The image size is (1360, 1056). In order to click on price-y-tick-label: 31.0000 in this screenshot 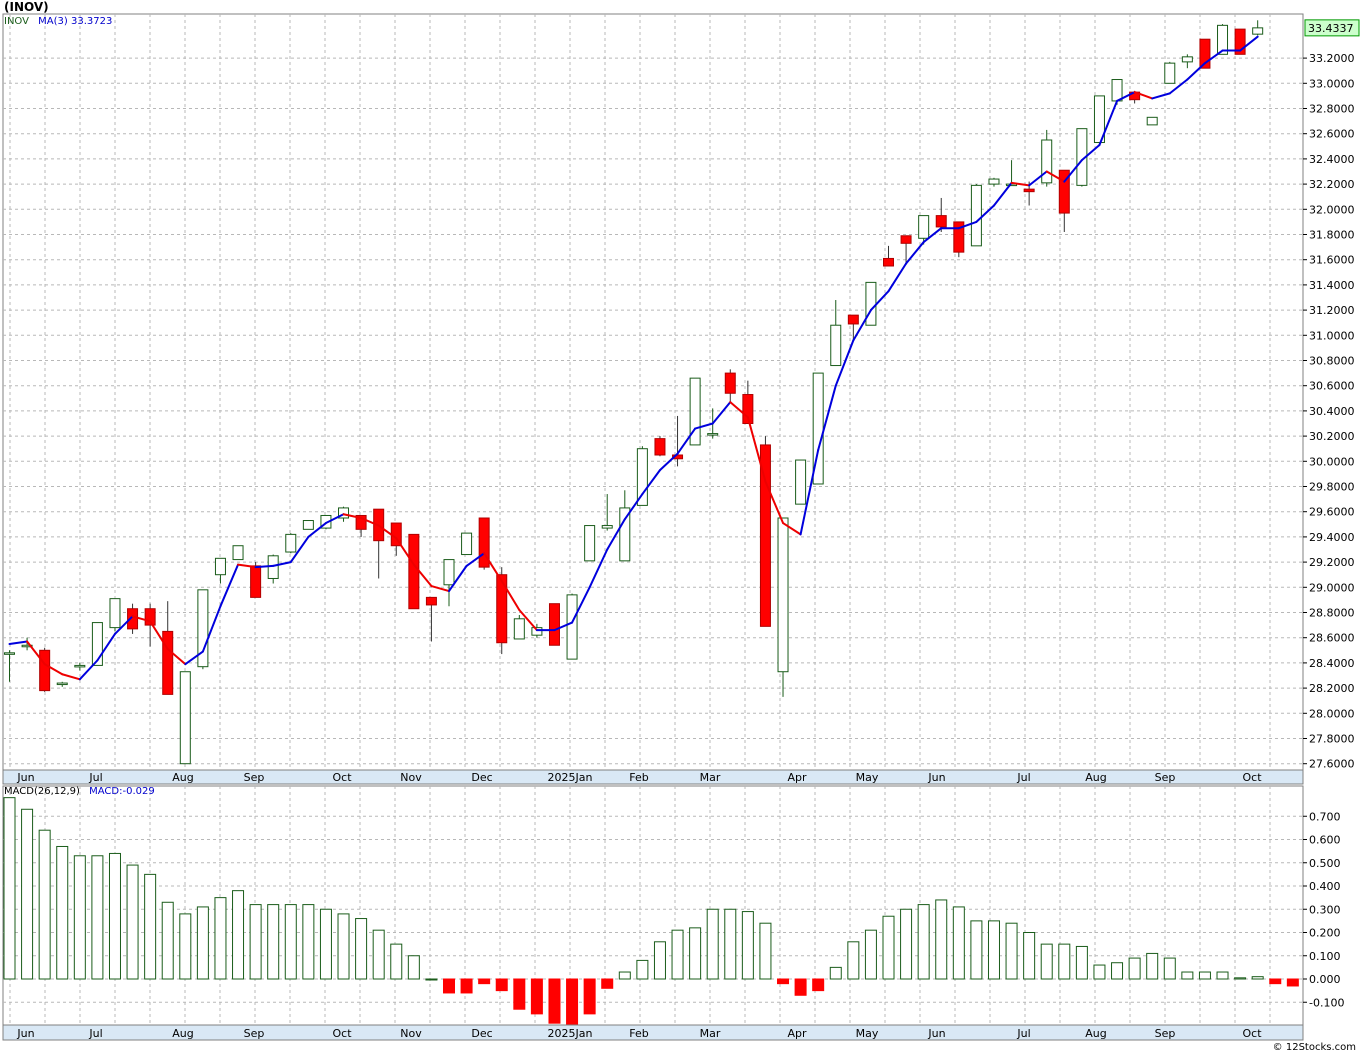, I will do `click(1332, 335)`.